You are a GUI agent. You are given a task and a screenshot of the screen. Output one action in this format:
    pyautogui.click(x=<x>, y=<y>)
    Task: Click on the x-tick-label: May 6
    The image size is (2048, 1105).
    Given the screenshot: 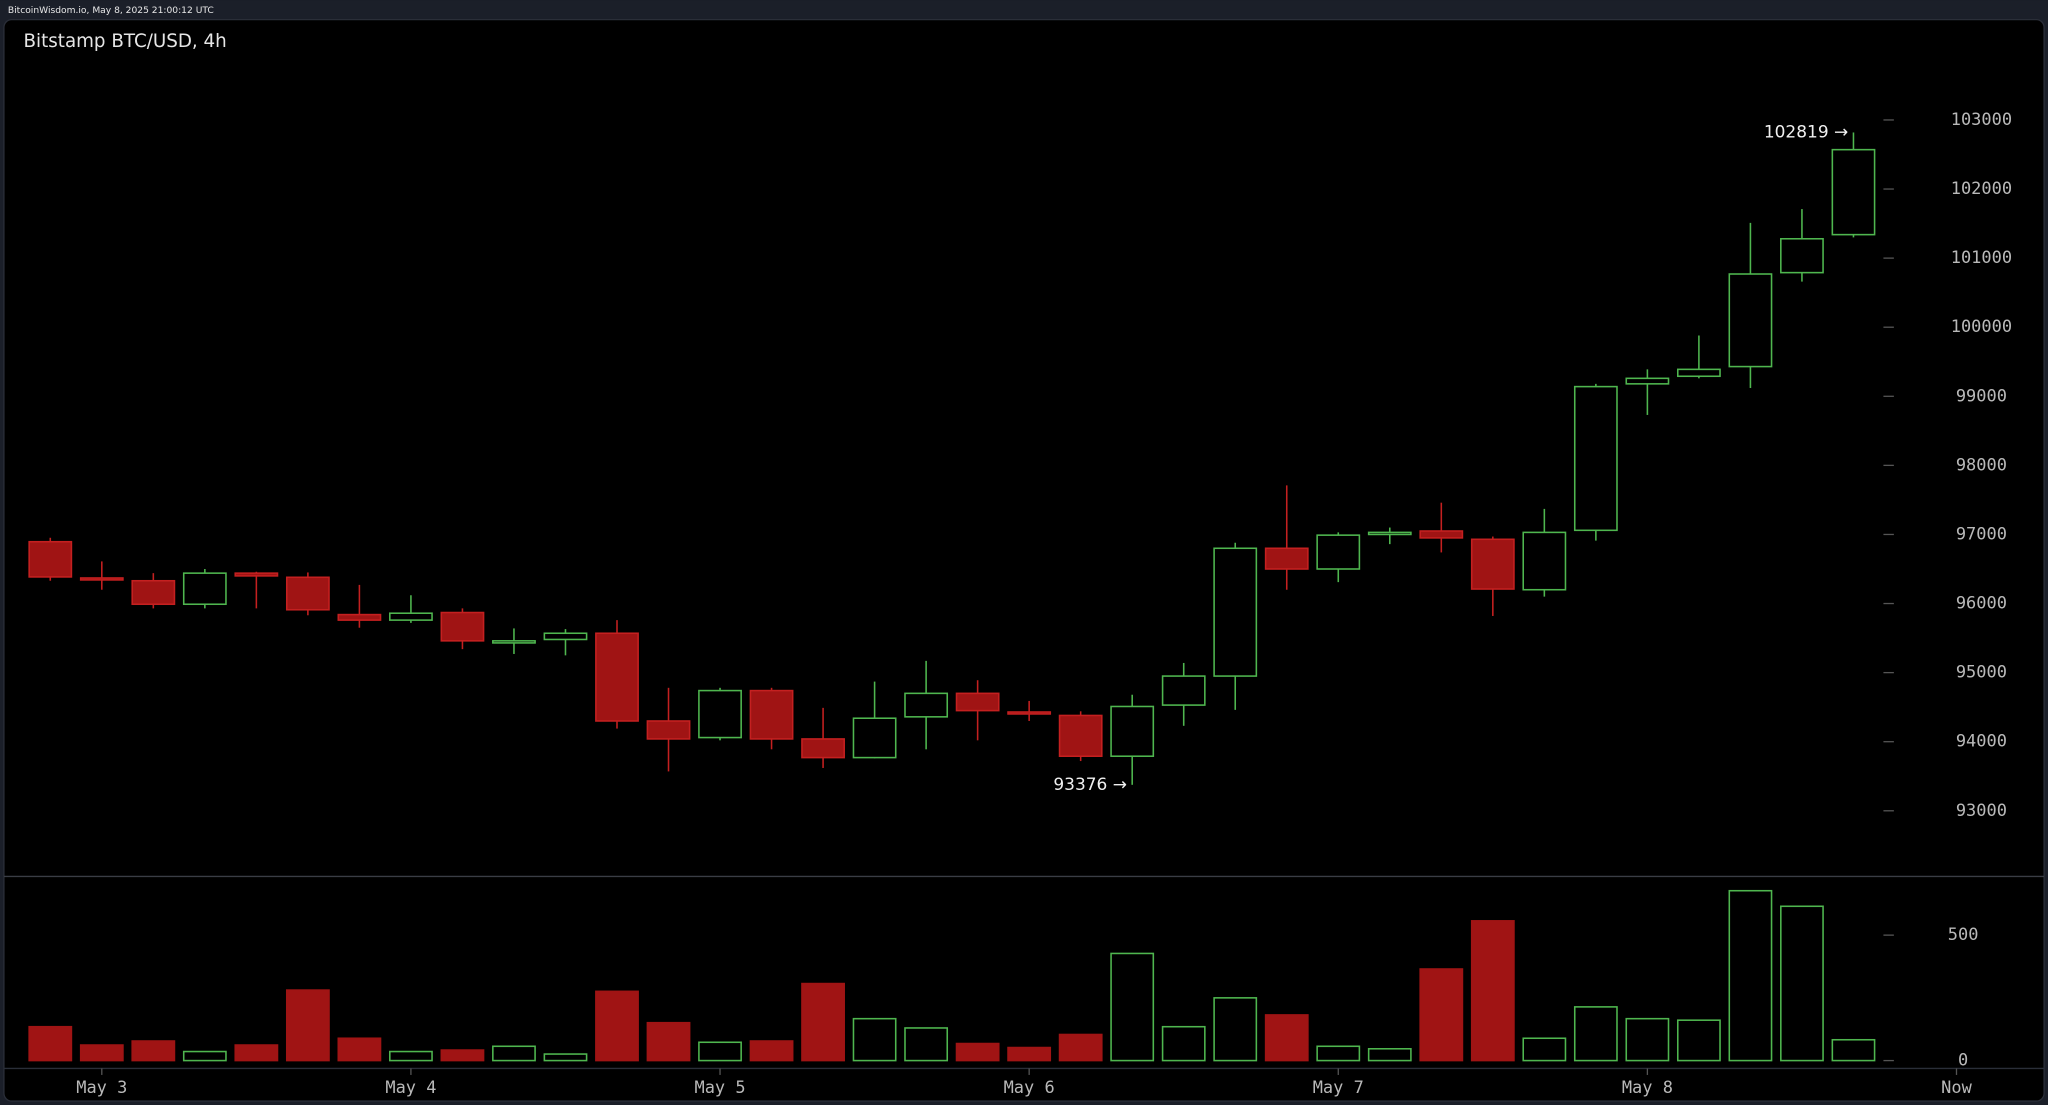 What is the action you would take?
    pyautogui.click(x=1029, y=1088)
    